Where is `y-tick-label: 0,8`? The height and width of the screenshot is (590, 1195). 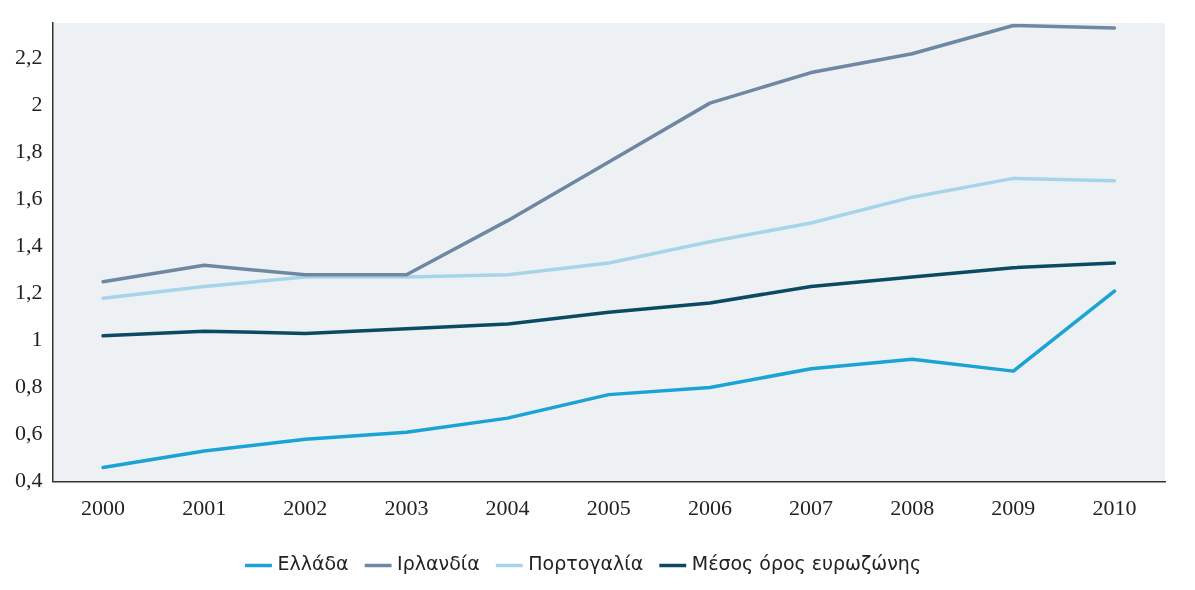
y-tick-label: 0,8 is located at coordinates (29, 386).